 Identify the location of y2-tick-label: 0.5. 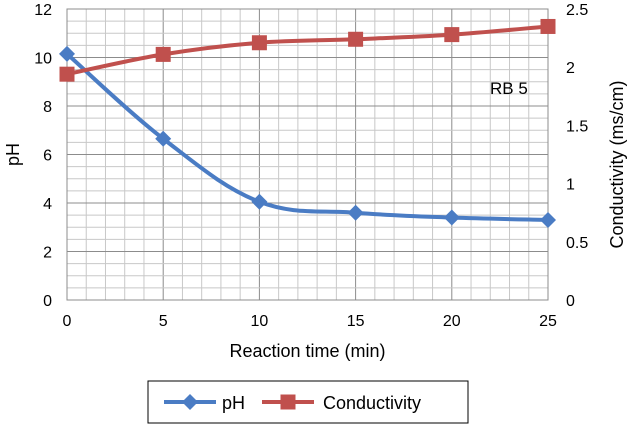
(577, 243).